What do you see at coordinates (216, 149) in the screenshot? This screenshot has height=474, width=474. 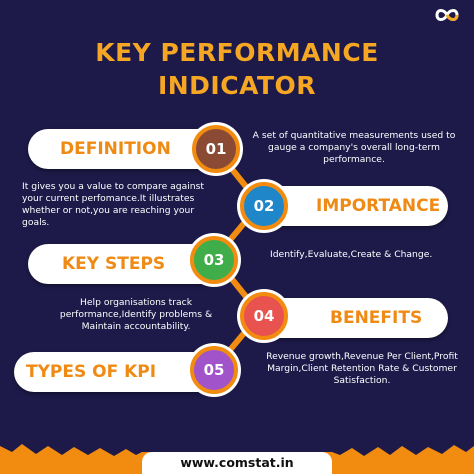 I see `step-number-circle-01: 01` at bounding box center [216, 149].